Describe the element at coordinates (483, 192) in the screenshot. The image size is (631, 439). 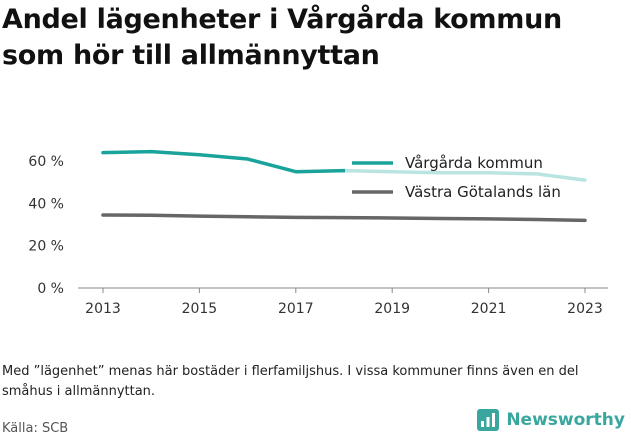
I see `legend-label: Västra Götalands län` at that location.